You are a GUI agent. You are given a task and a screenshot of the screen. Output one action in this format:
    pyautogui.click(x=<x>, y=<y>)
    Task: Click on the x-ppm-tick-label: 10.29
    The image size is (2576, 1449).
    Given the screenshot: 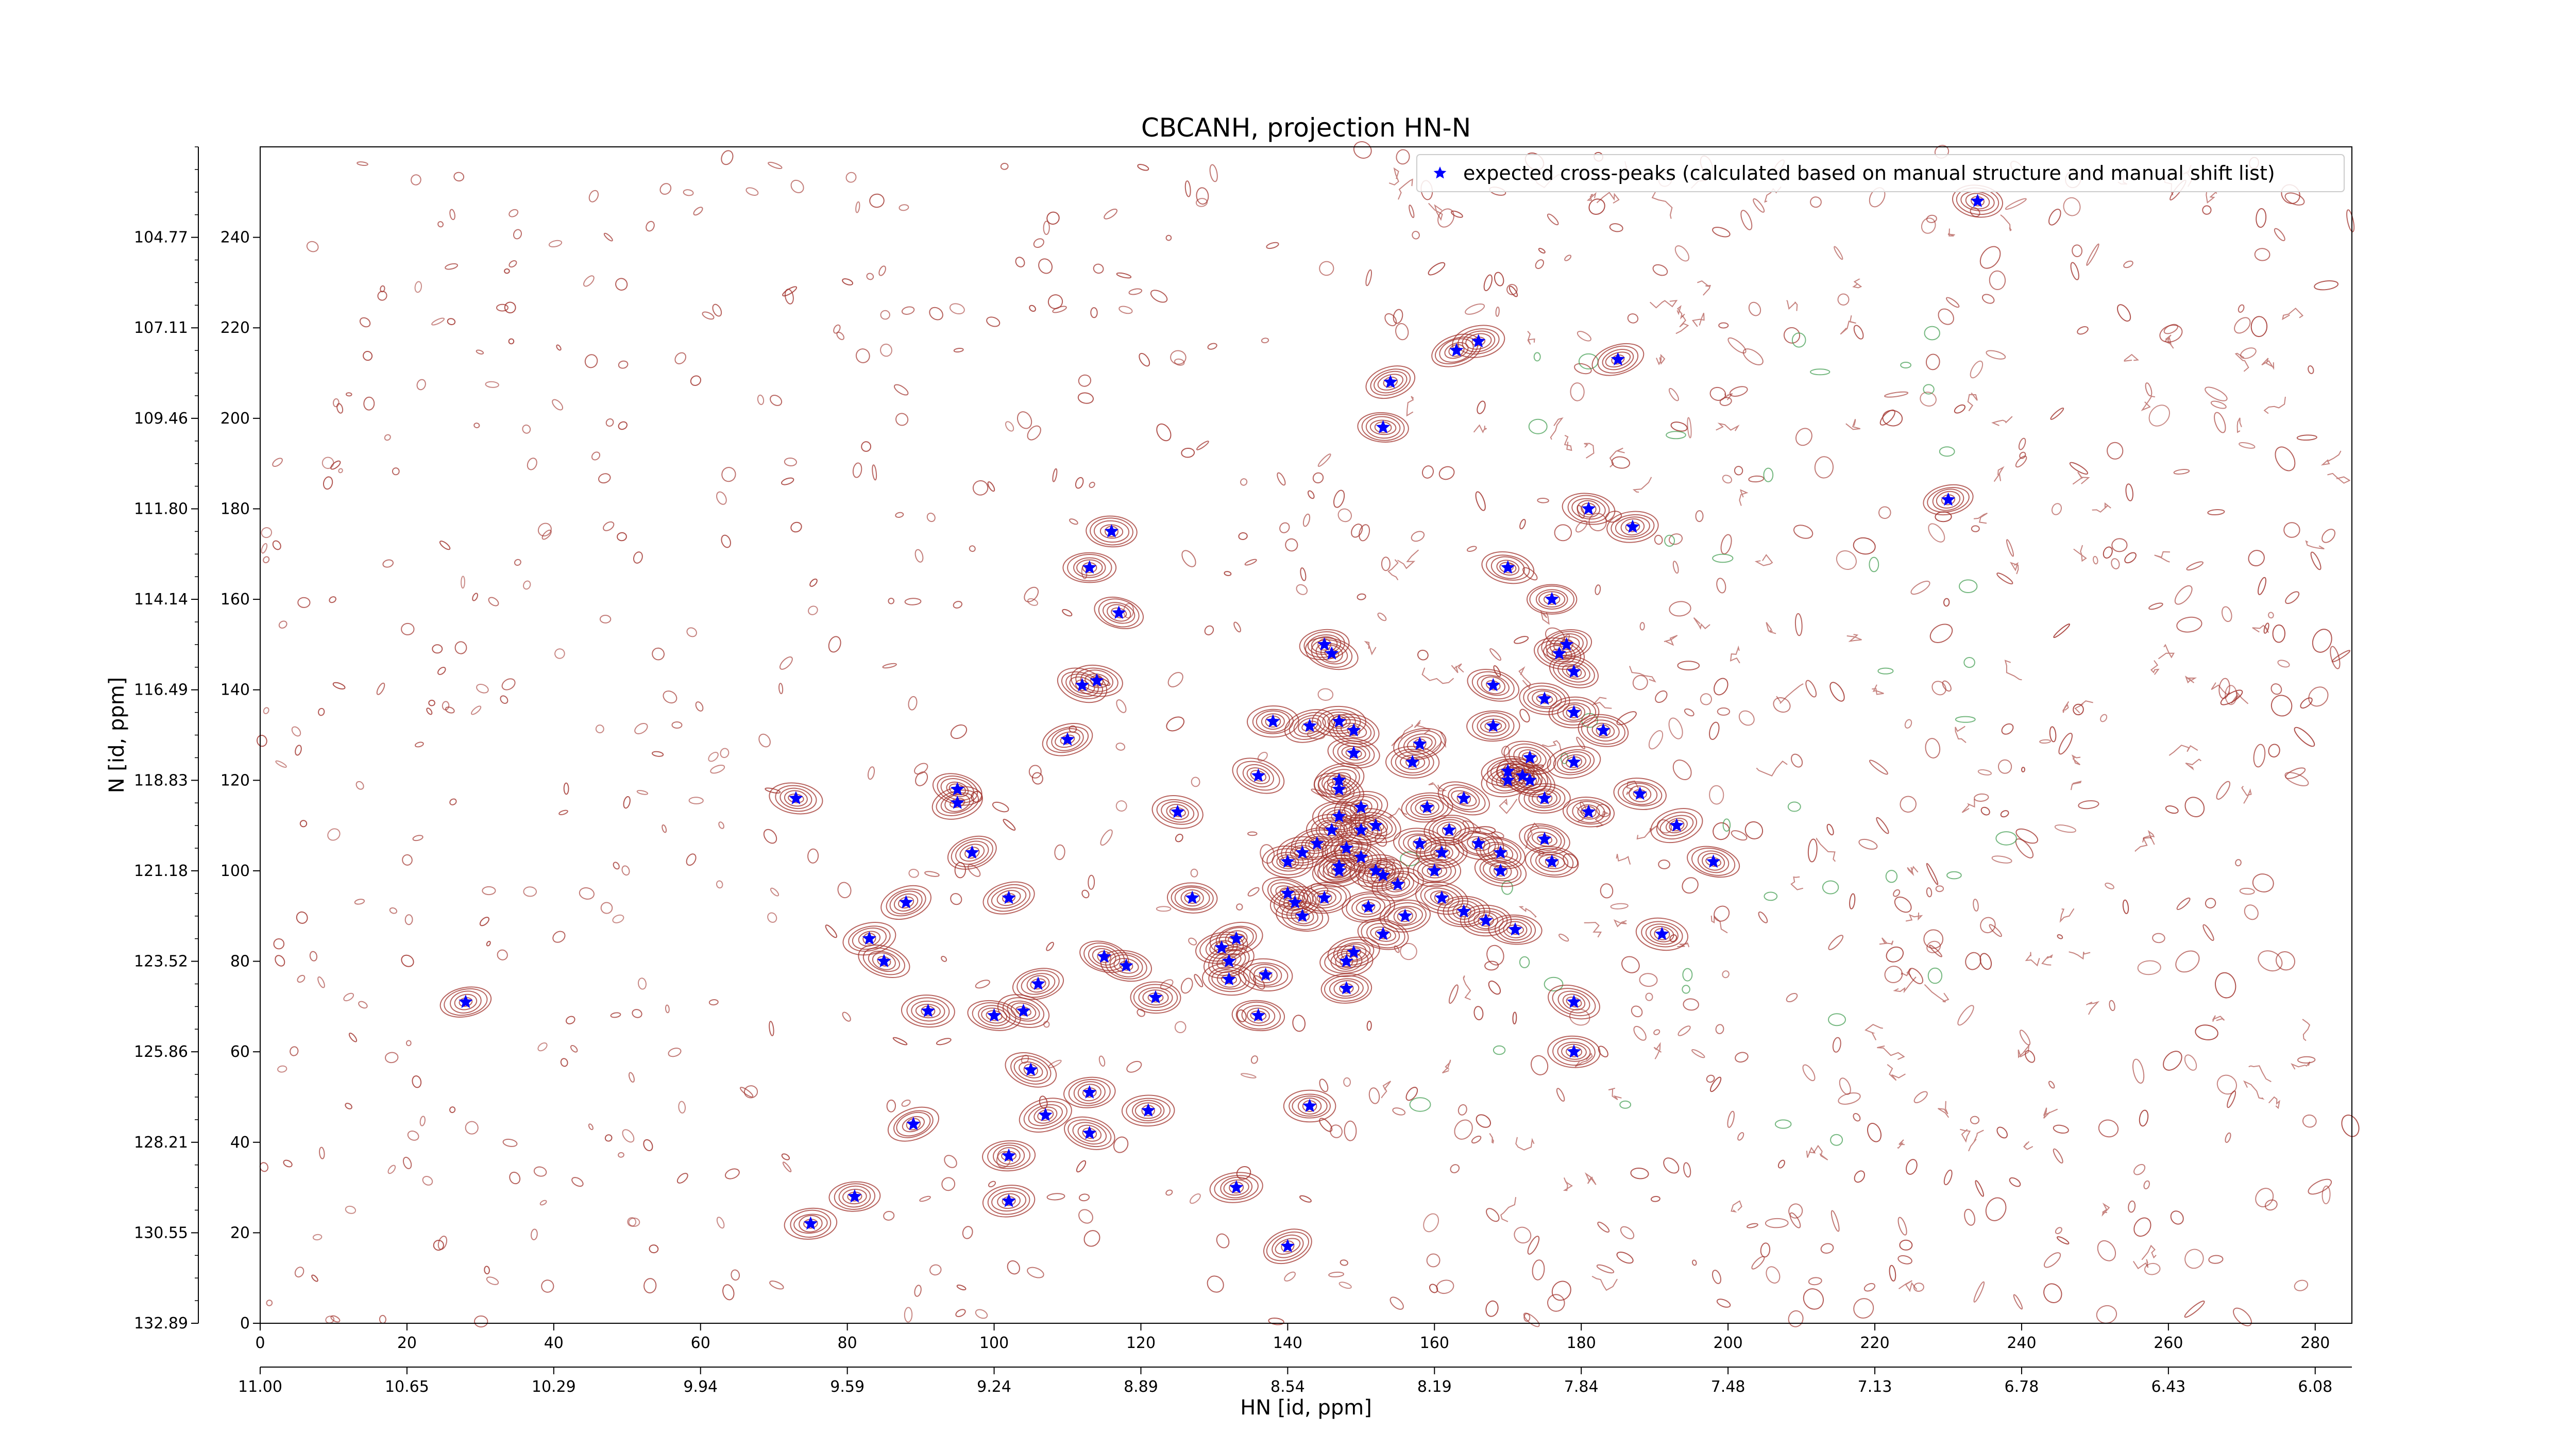 What is the action you would take?
    pyautogui.click(x=554, y=1387)
    